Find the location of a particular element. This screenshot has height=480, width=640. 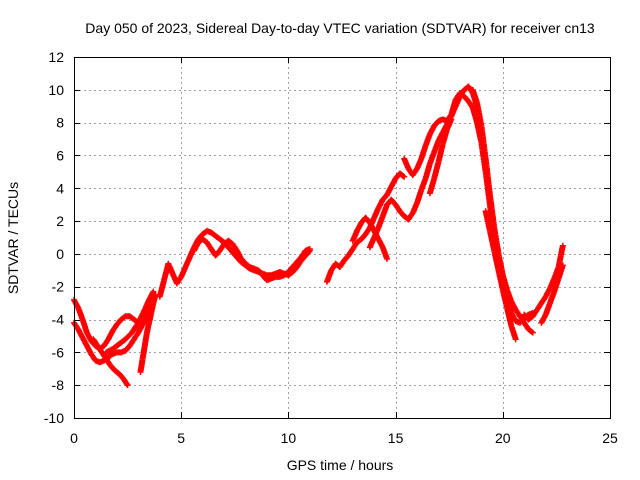

y-tick-label: 10 is located at coordinates (56, 90).